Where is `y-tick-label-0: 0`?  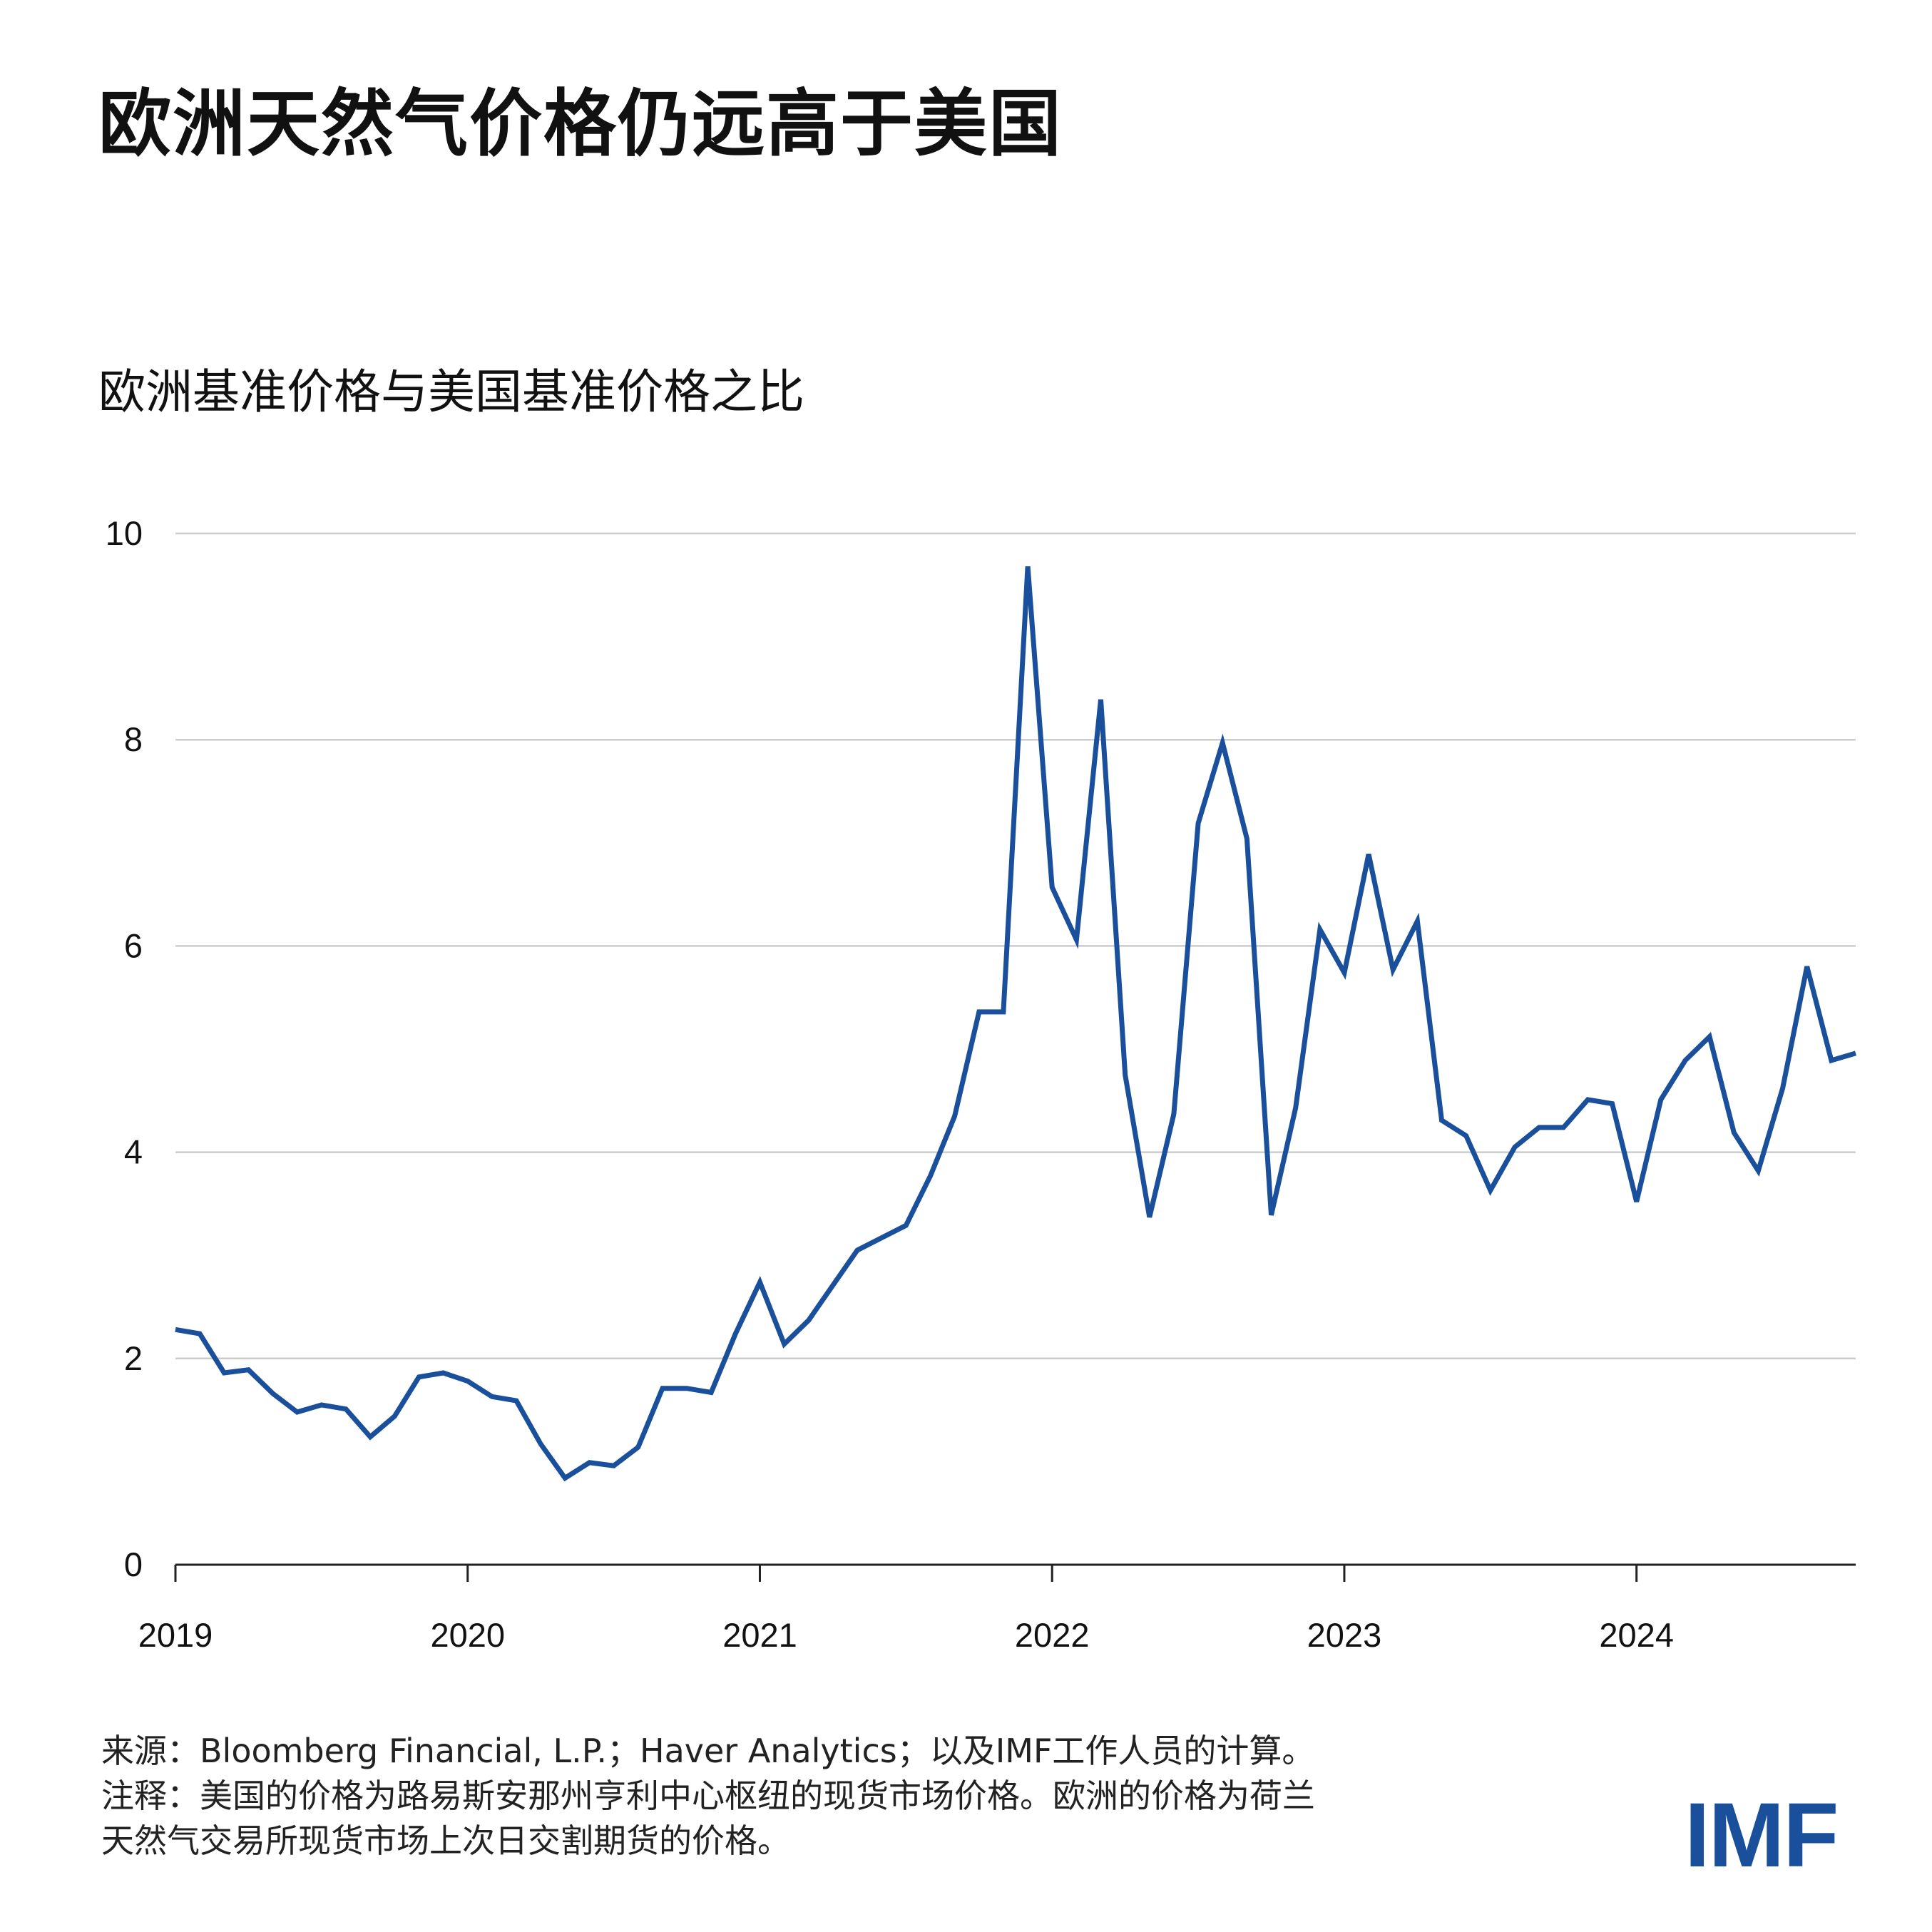
y-tick-label-0: 0 is located at coordinates (133, 1564).